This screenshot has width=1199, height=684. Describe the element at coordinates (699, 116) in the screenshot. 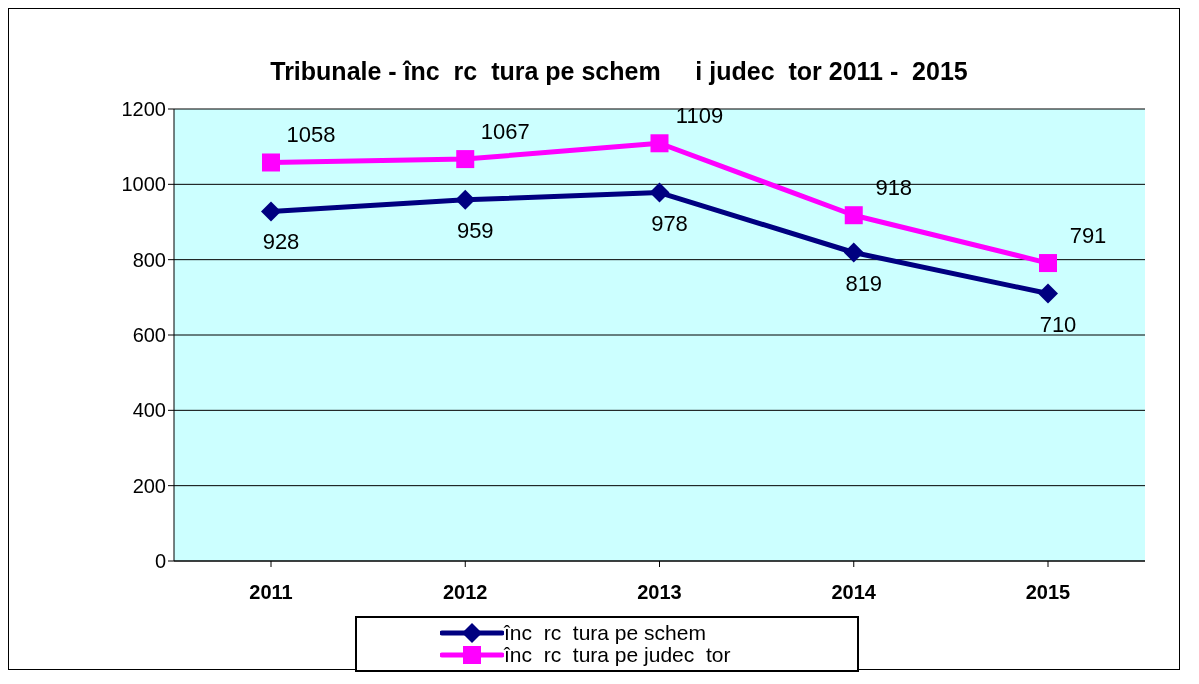

I see `data-label: 1109` at that location.